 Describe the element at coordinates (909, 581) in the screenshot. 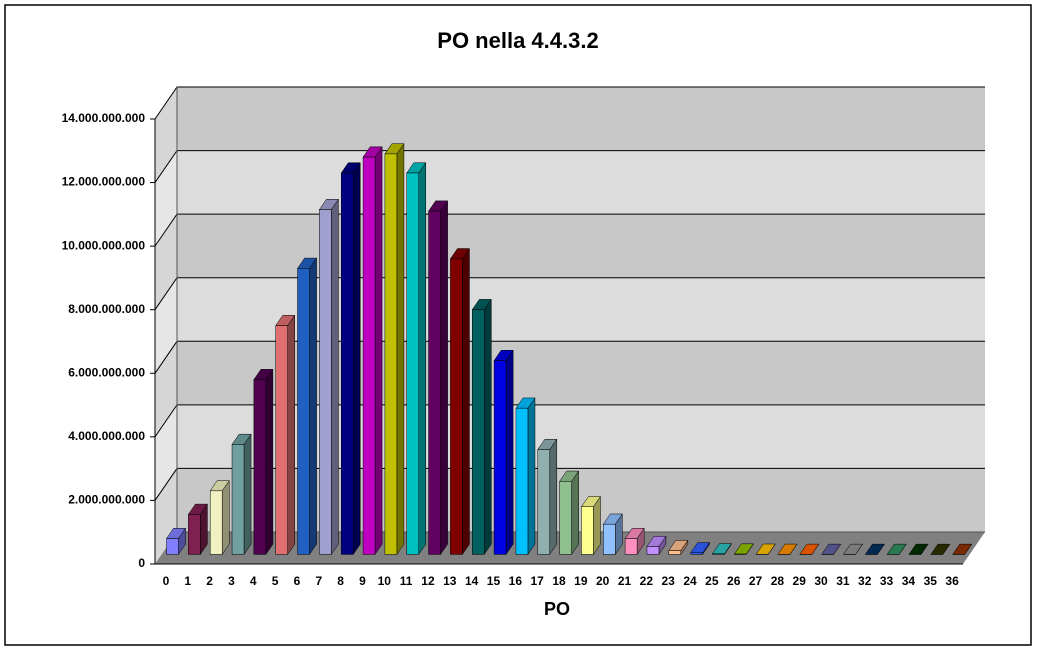

I see `x-tick-label: 34` at that location.